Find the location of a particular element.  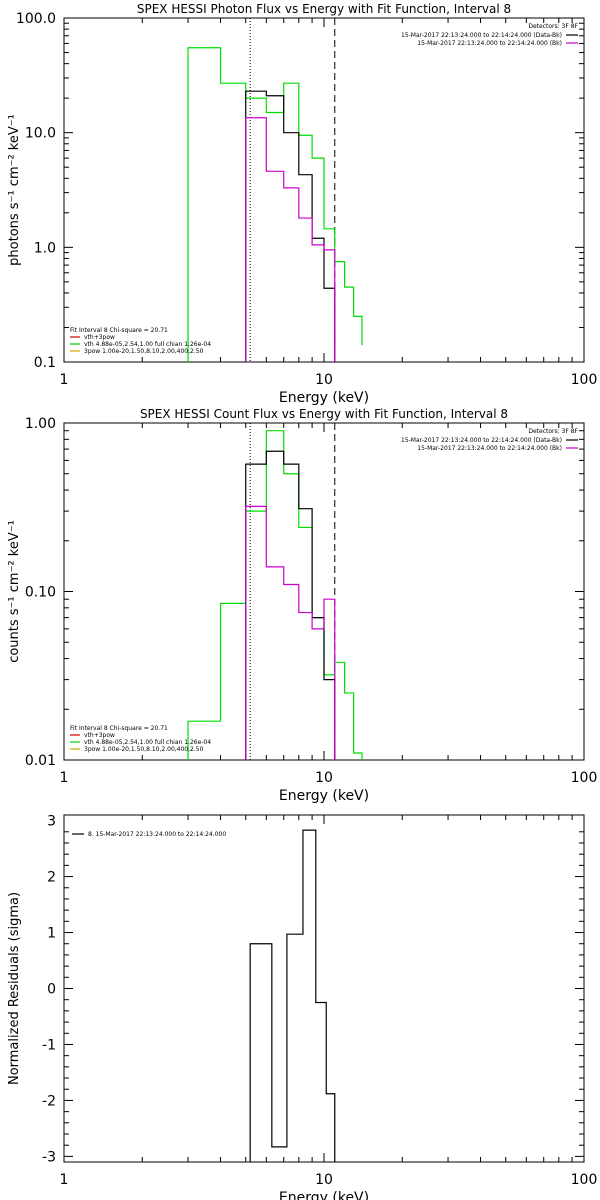

y-axis-label: Normalized Residuals (sigma) is located at coordinates (14, 988).